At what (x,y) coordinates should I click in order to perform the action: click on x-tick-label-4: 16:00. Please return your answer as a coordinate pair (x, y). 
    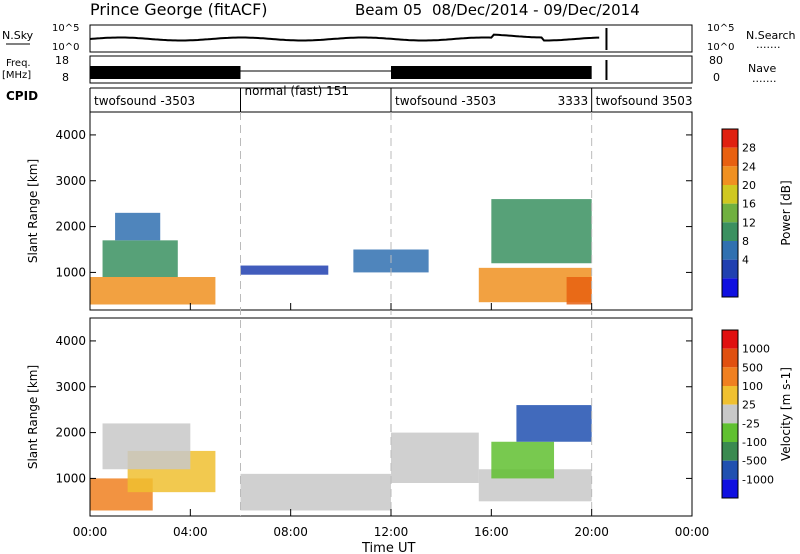
    Looking at the image, I should click on (491, 532).